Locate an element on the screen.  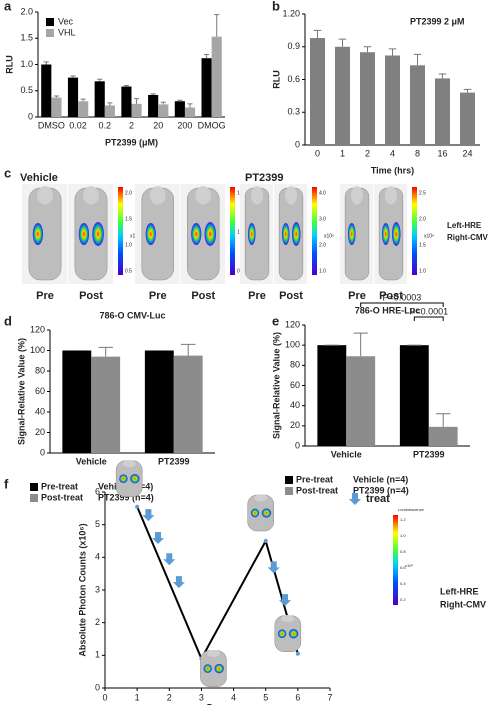
significance-bracket is located at coordinates (402, 304).